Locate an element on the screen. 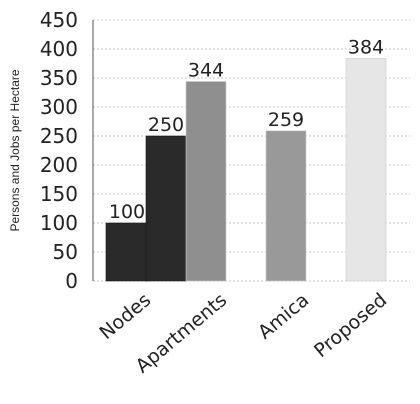 The width and height of the screenshot is (420, 404). value-label: 384 is located at coordinates (366, 47).